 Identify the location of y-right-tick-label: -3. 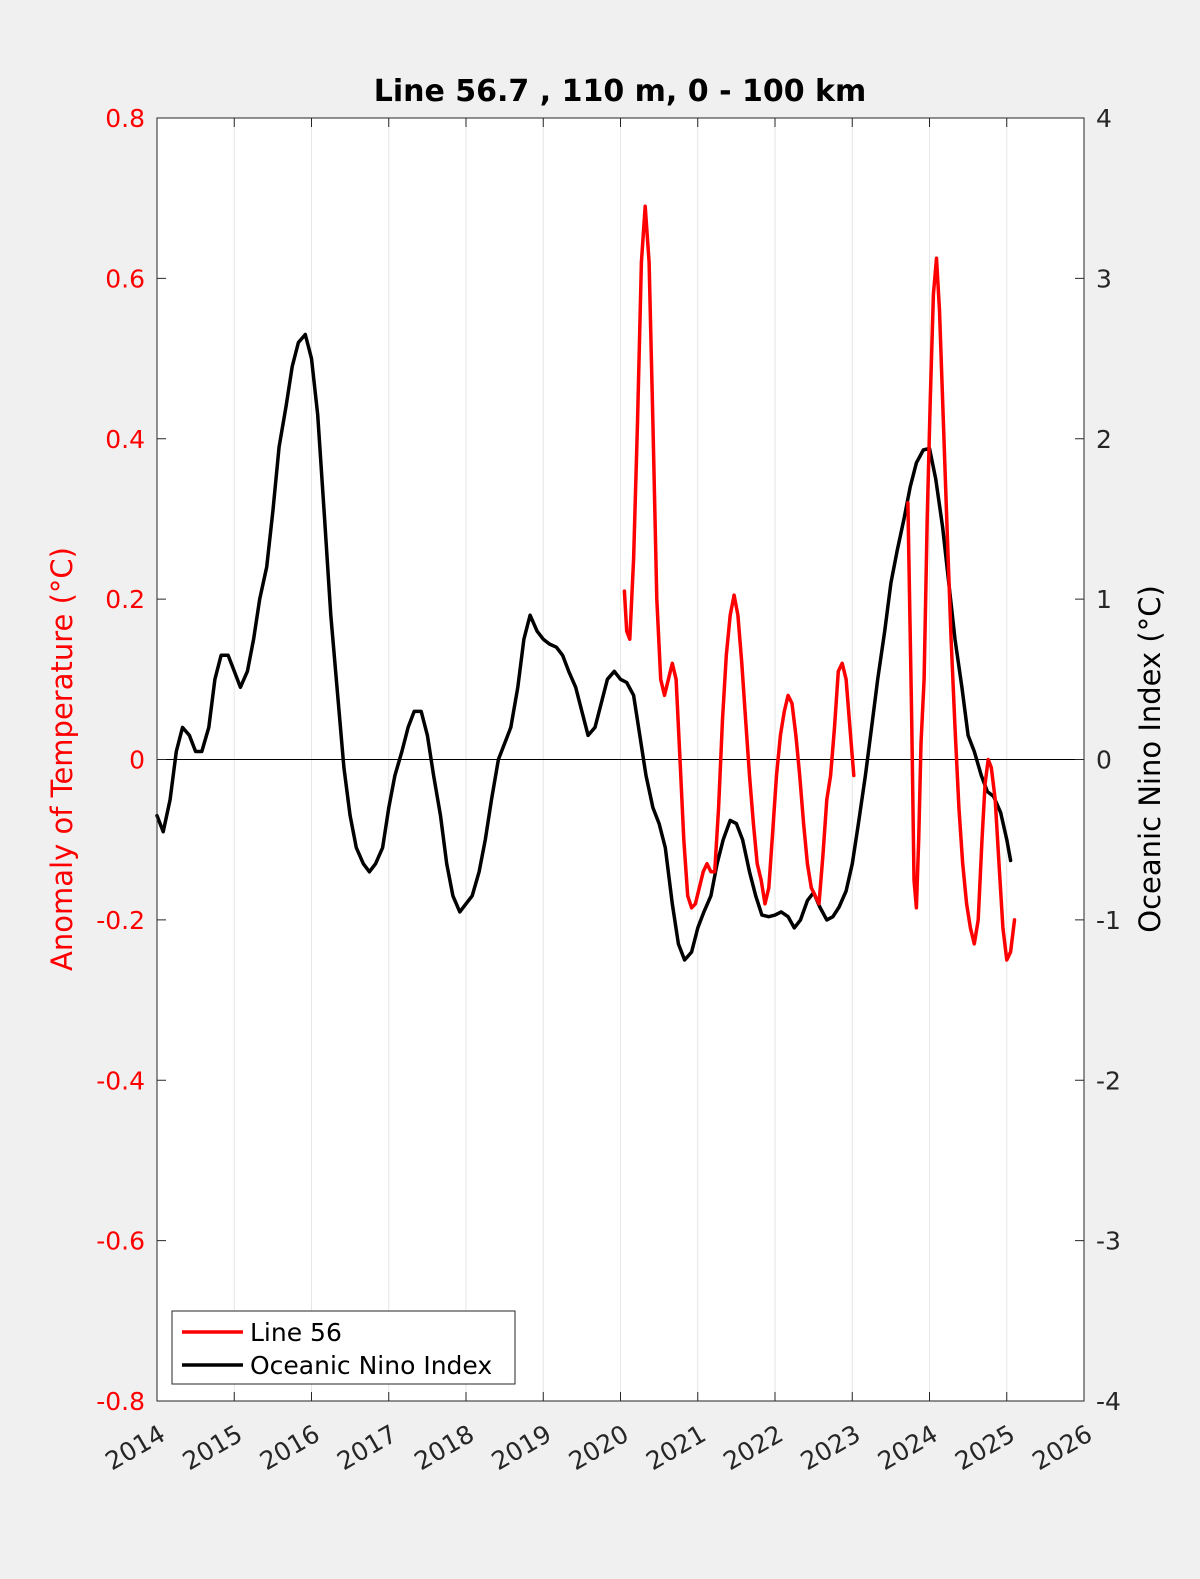
(1108, 1241).